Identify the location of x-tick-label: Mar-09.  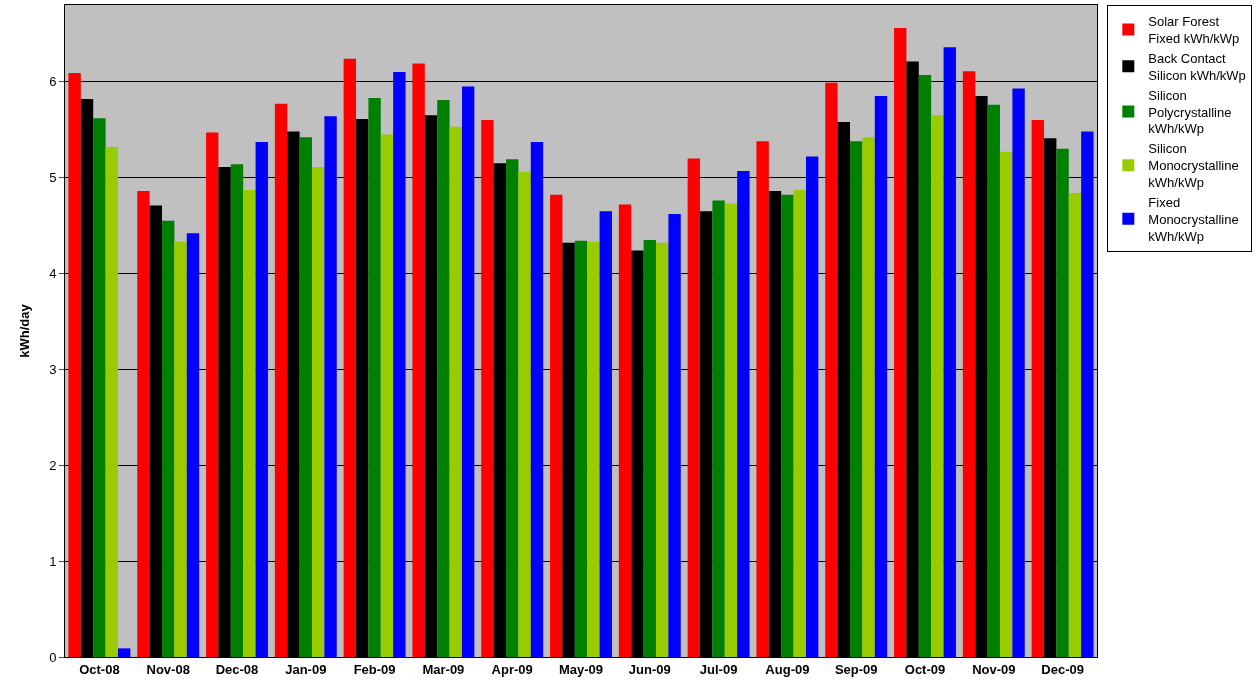
(443, 669).